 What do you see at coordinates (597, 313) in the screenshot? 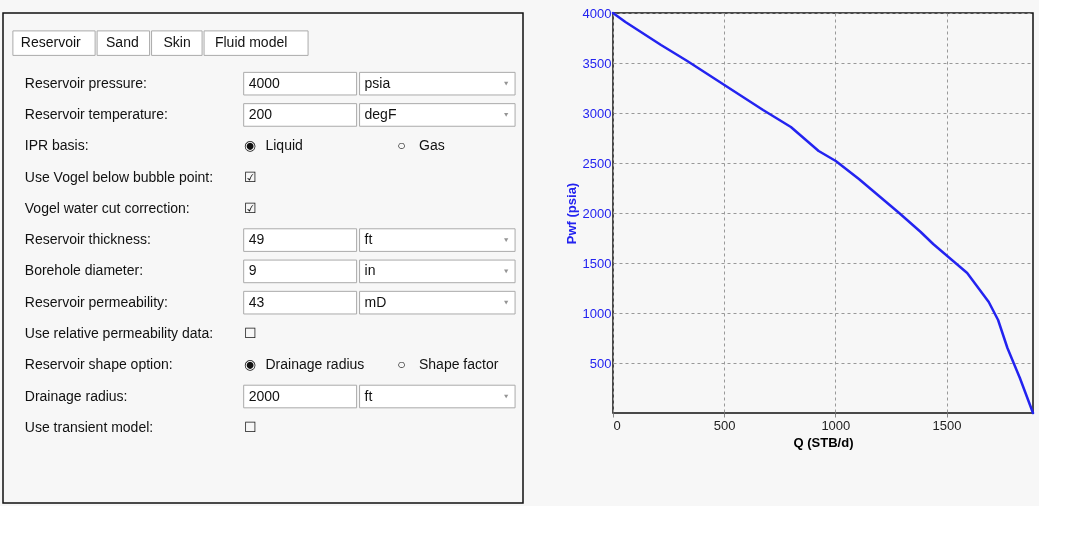
I see `y-tick-label: 1000` at bounding box center [597, 313].